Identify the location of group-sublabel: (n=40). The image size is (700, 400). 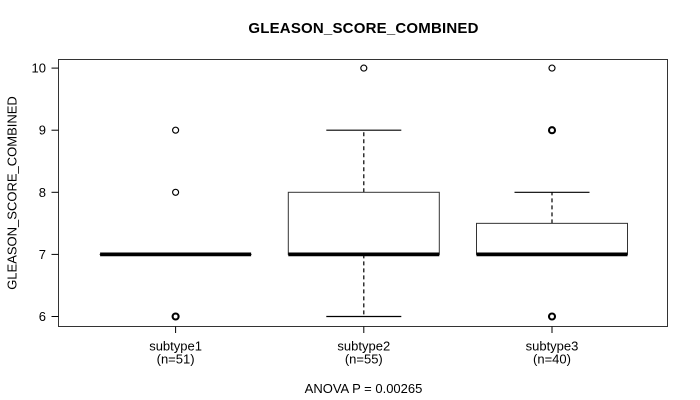
(552, 359).